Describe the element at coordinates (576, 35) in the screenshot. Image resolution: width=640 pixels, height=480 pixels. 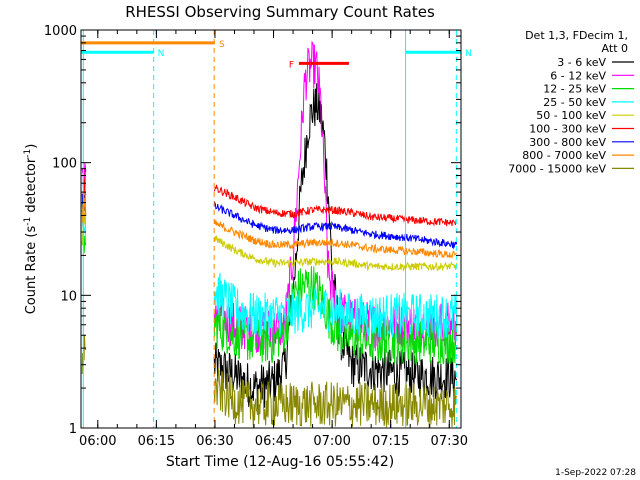
I see `legend-header-0: Det 1,3, FDecim 1,` at that location.